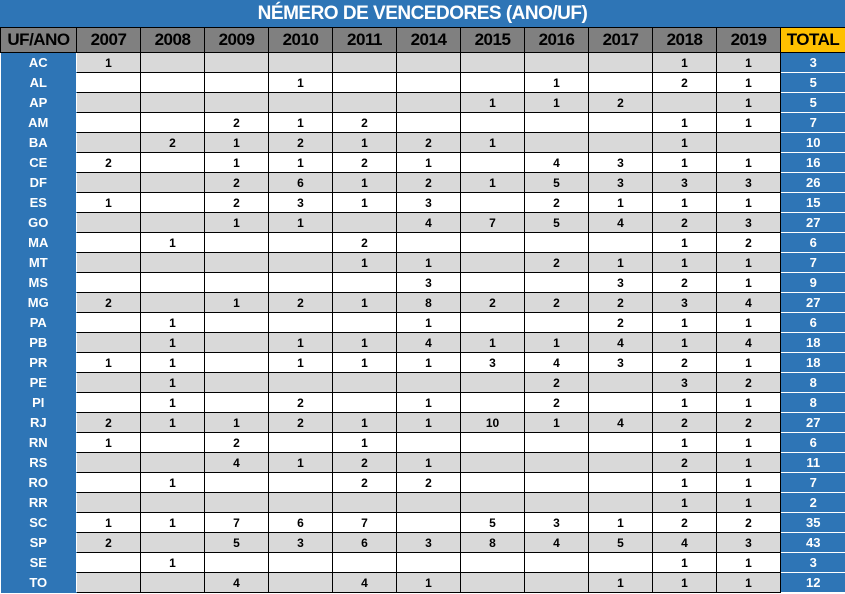 The image size is (845, 594). I want to click on table-row: BA 2 1 2 1 2 1 1 10, so click(422, 142).